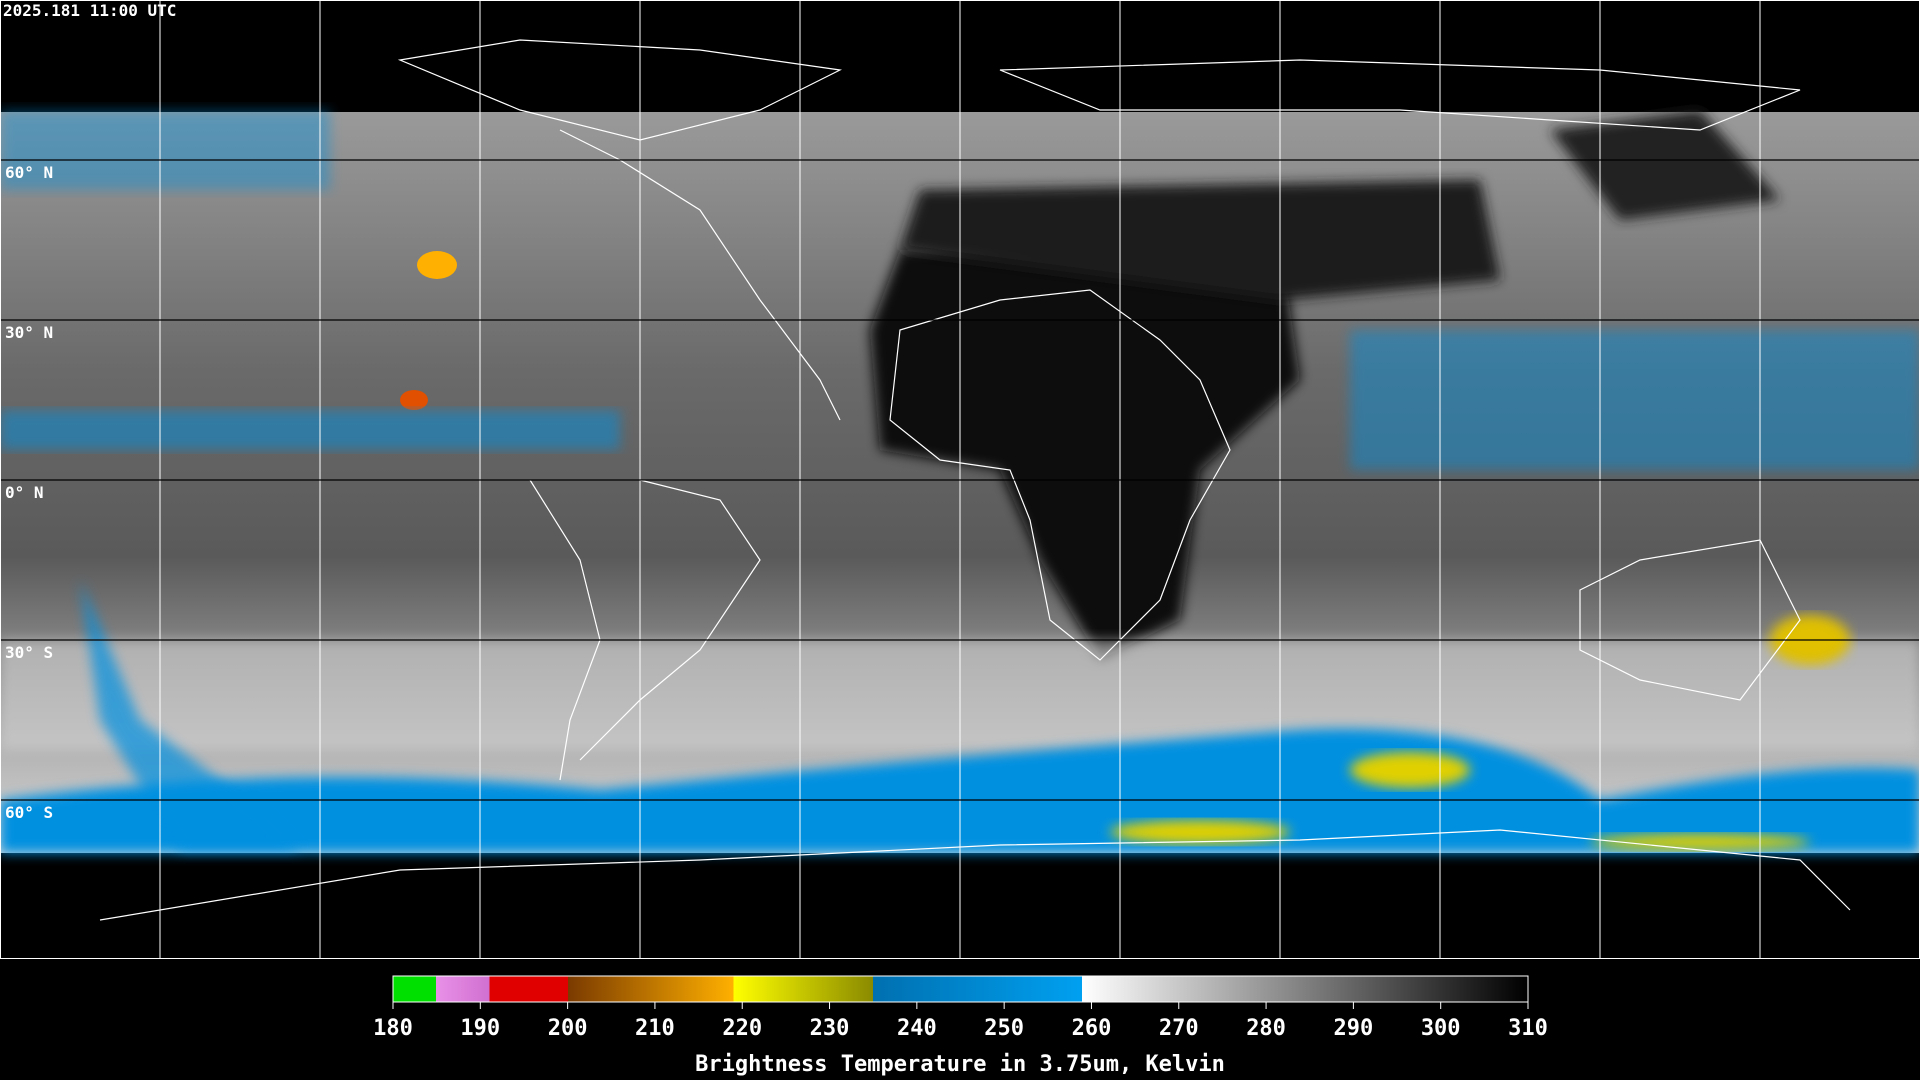  Describe the element at coordinates (29, 172) in the screenshot. I see `latitude-label: 60° N` at that location.